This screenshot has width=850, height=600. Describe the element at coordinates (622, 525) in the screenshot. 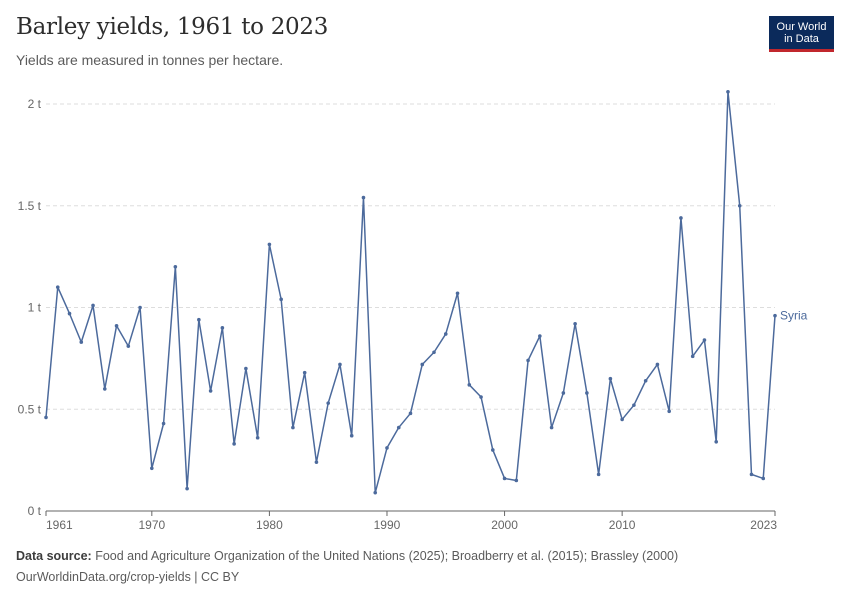

I see `x-tick-label: 2010` at that location.